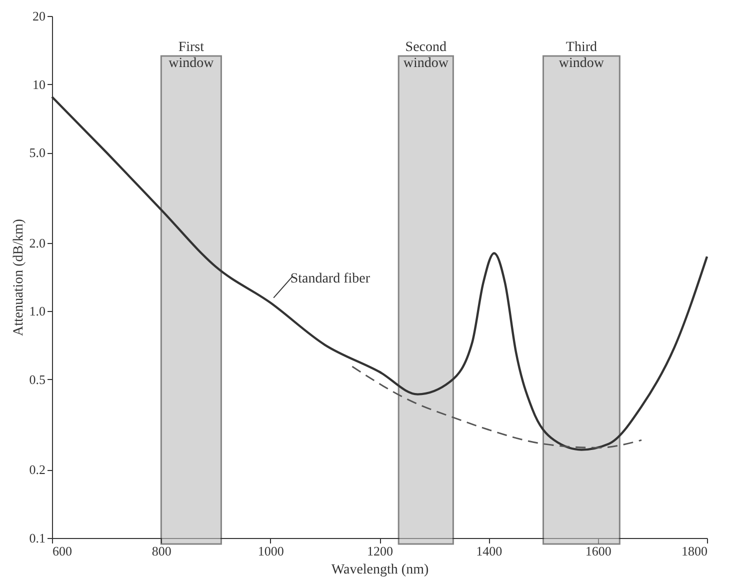 The width and height of the screenshot is (734, 586). What do you see at coordinates (37, 152) in the screenshot?
I see `y-tick-label: 5.0` at bounding box center [37, 152].